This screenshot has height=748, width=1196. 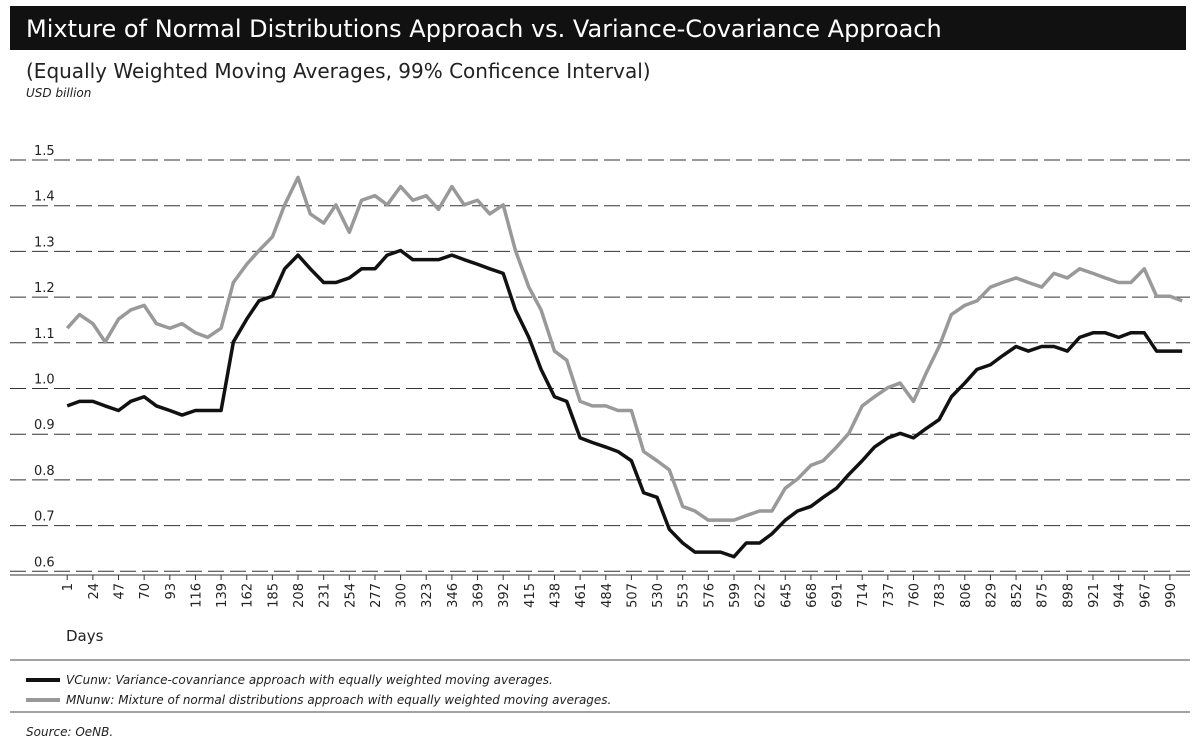 I want to click on x-tick-label: 47, so click(x=120, y=591).